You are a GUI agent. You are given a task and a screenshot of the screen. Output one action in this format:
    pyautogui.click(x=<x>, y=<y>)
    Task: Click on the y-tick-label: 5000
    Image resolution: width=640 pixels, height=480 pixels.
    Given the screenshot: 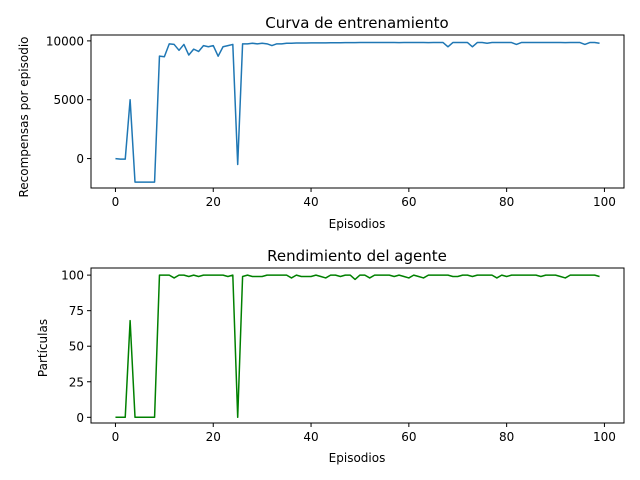 What is the action you would take?
    pyautogui.click(x=68, y=100)
    